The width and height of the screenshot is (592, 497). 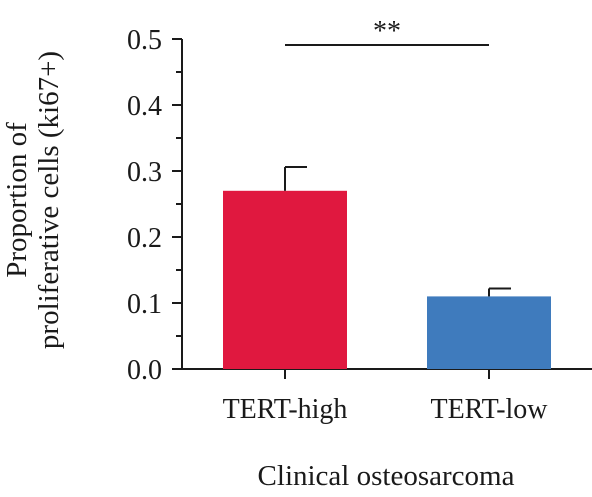 I want to click on y-axis-title-line-1: Proportion of, so click(x=17, y=200).